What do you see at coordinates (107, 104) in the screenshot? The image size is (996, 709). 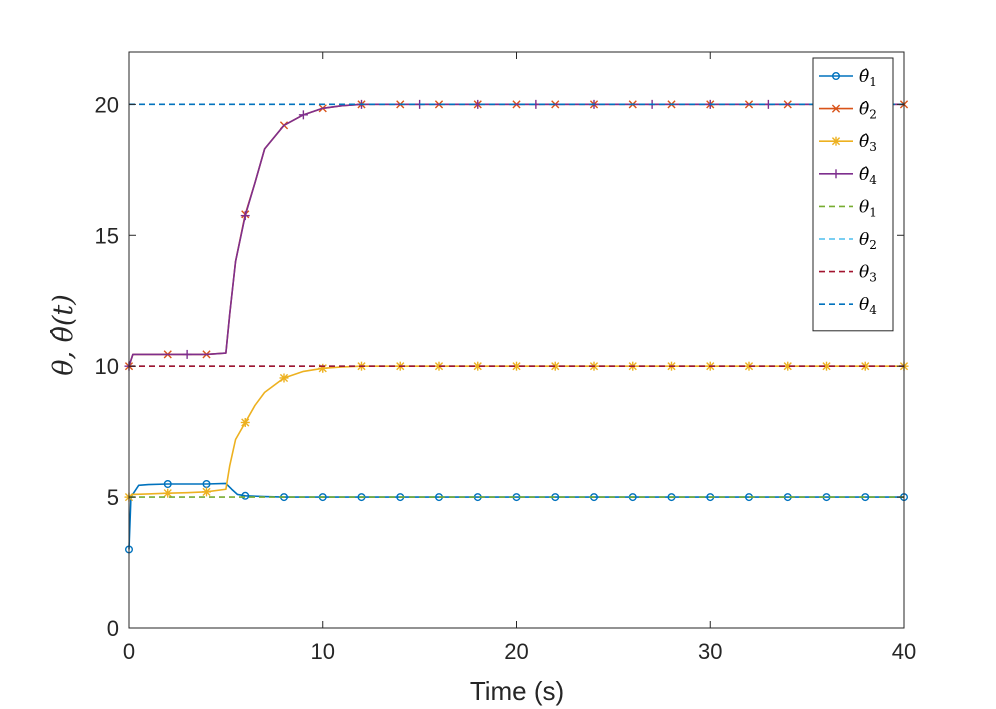 I see `y-tick-label-5: 20` at bounding box center [107, 104].